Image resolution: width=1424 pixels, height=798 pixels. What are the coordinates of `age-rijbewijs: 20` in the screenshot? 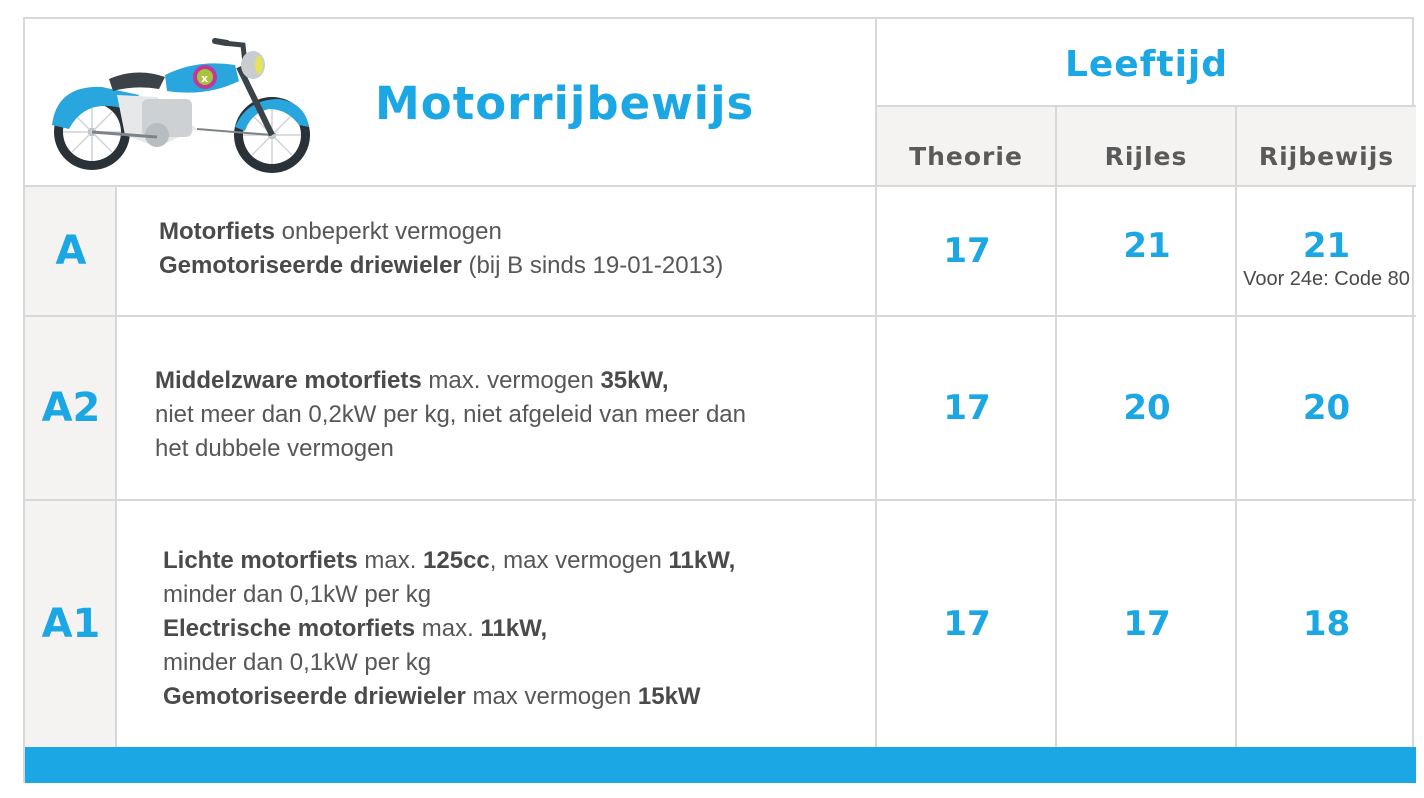 It's located at (1326, 408).